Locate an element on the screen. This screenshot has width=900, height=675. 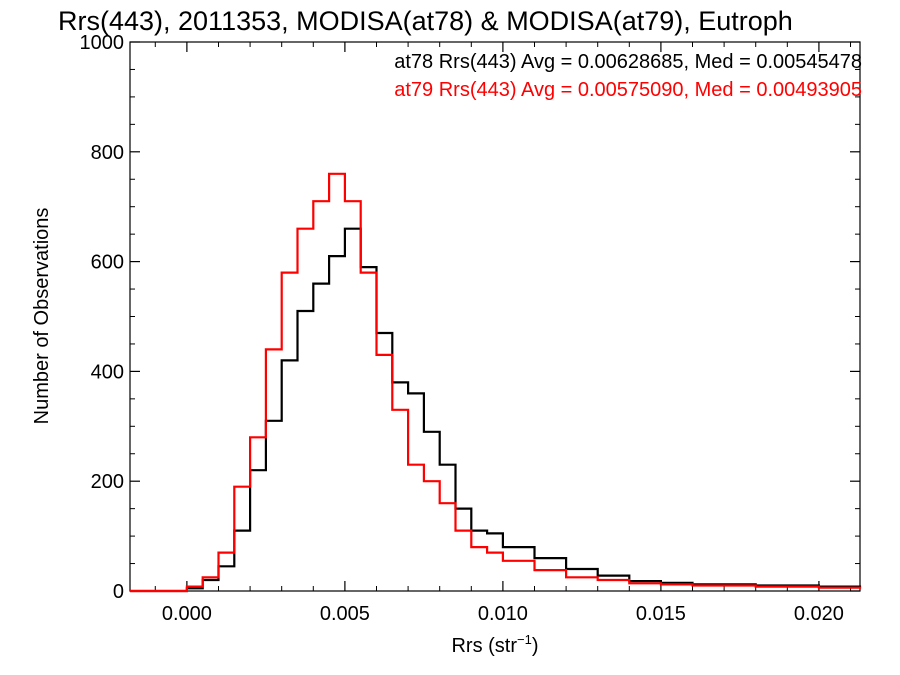
y-tick-label: 1000 is located at coordinates (102, 43).